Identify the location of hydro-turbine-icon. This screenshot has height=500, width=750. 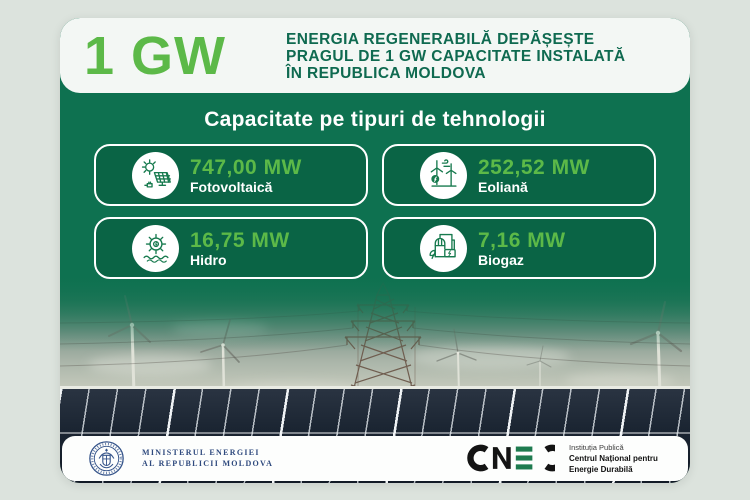
(155, 248).